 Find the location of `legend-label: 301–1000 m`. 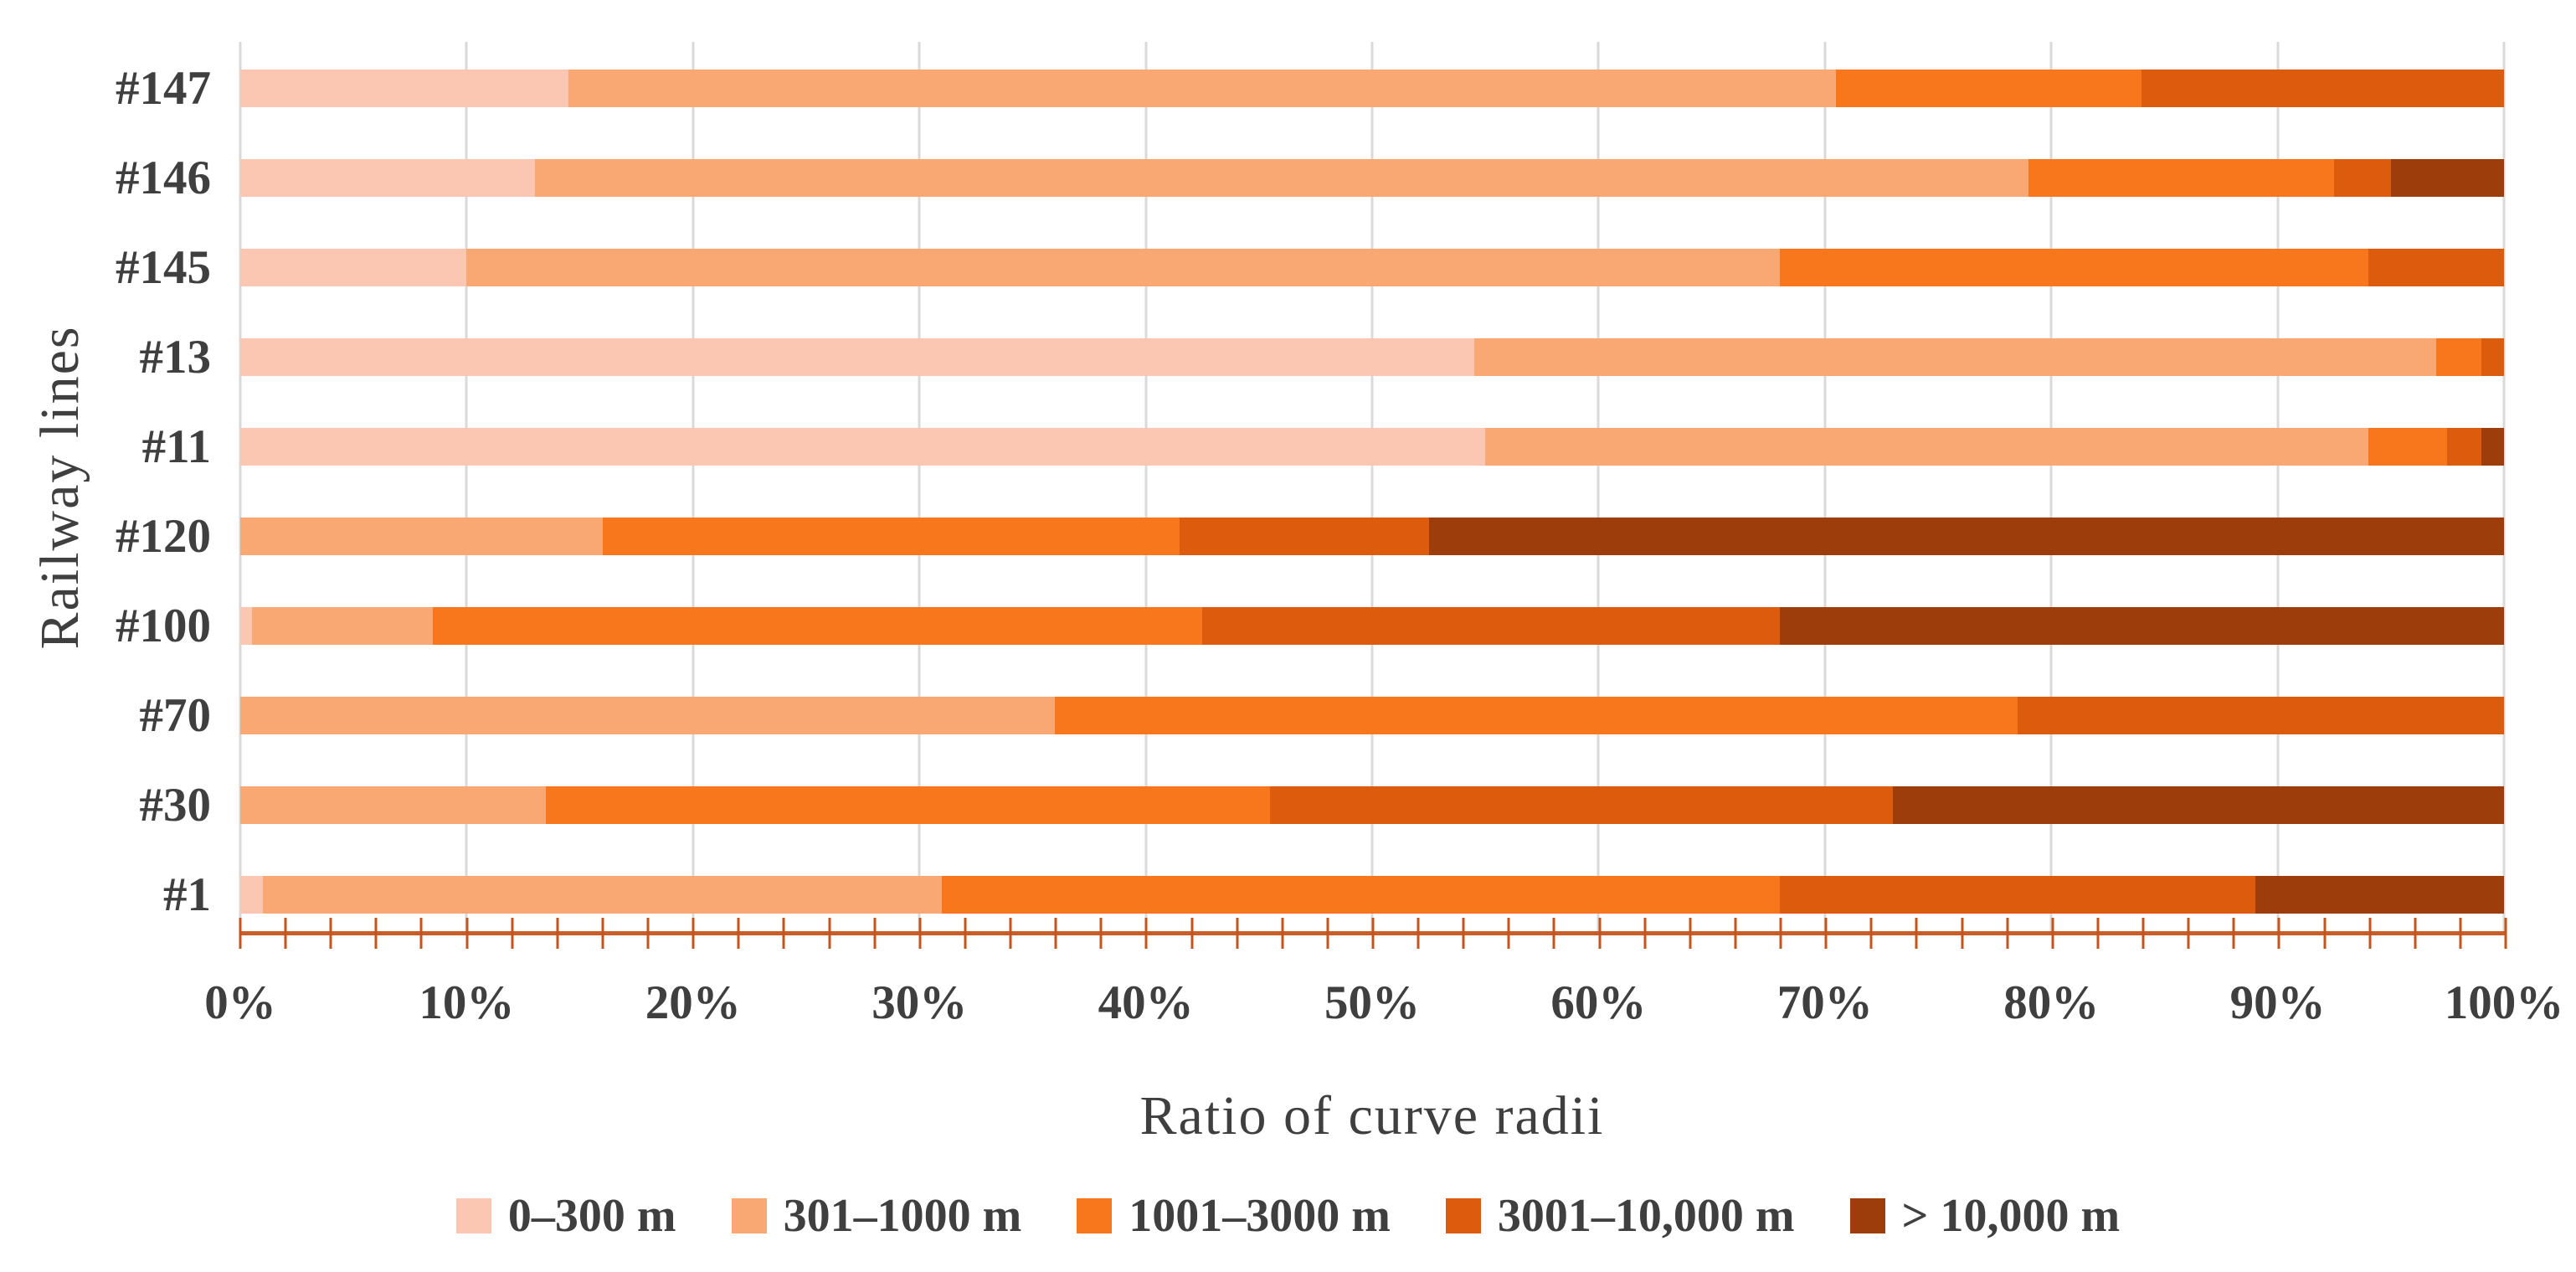

legend-label: 301–1000 m is located at coordinates (902, 1216).